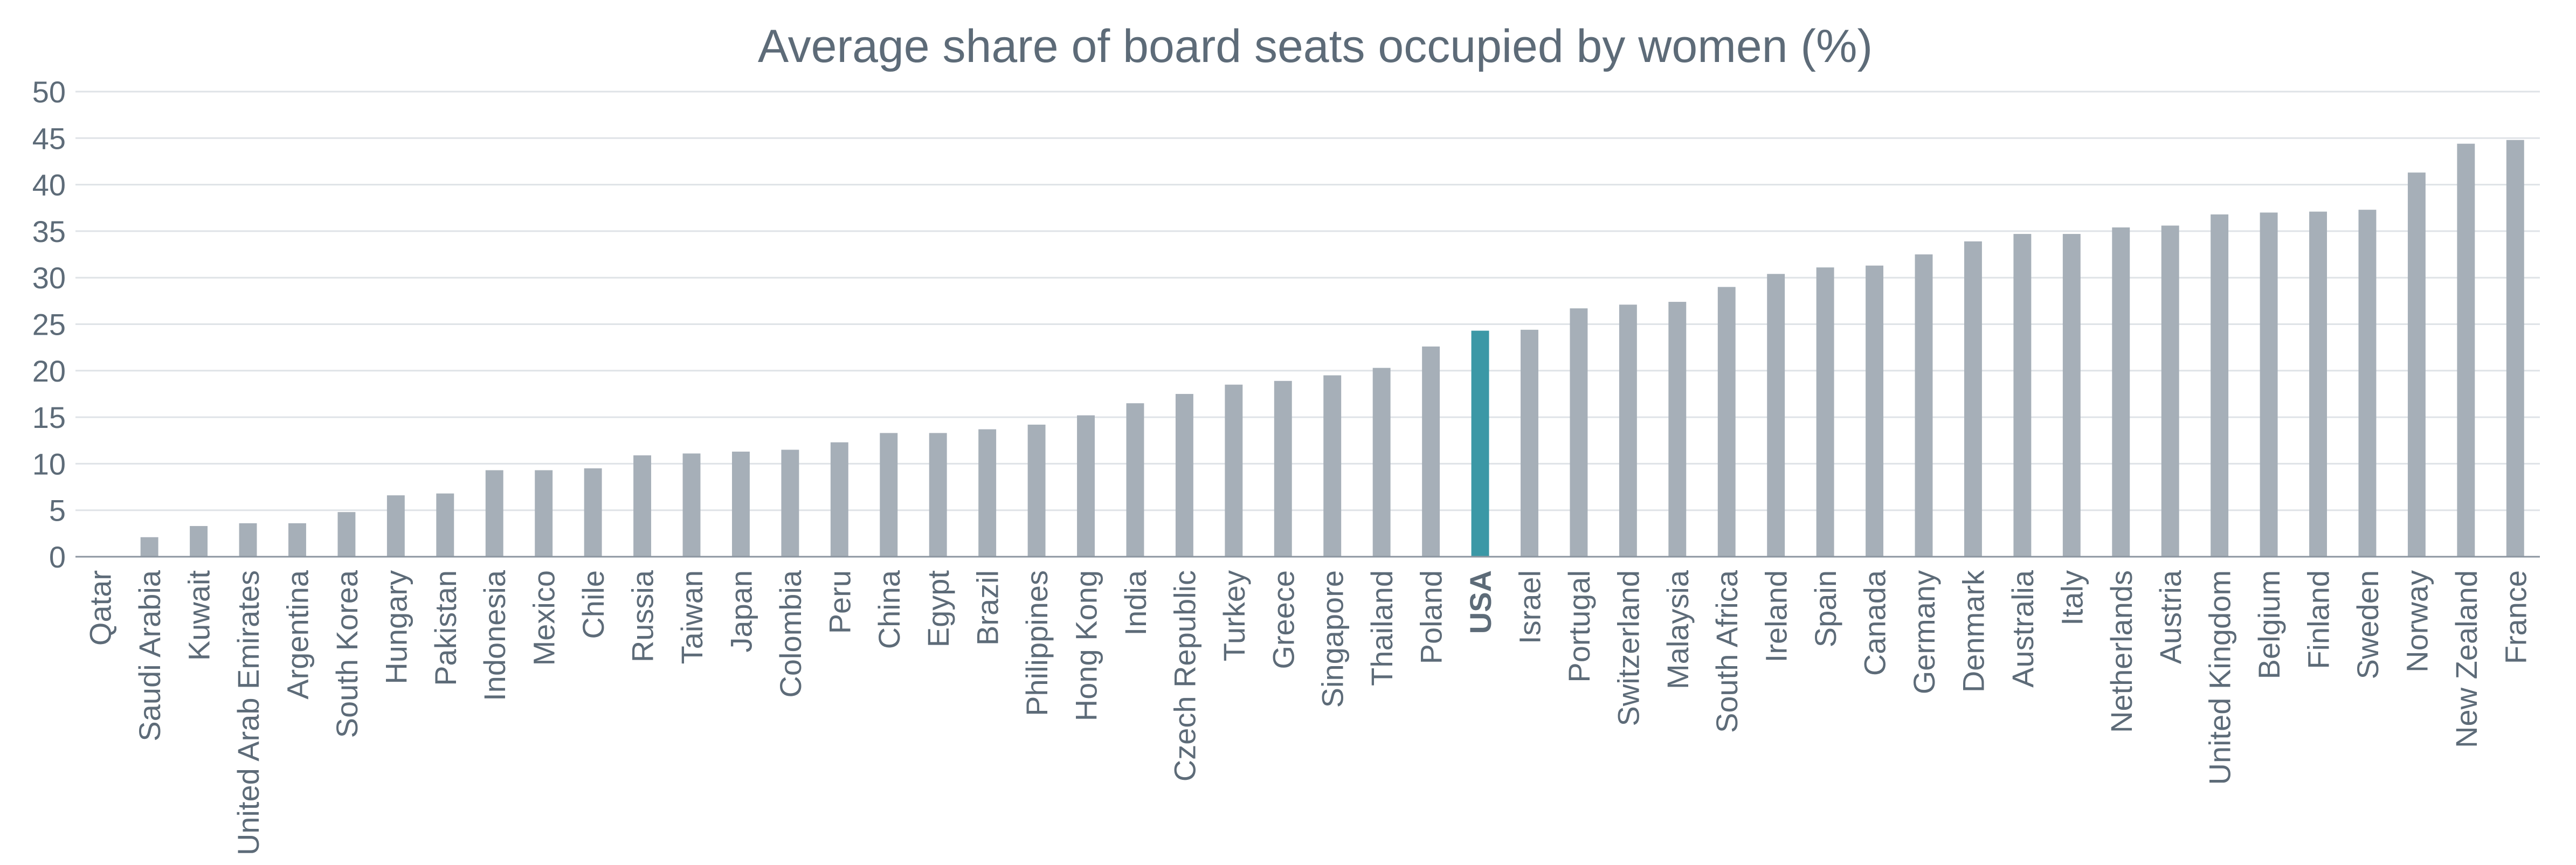 The height and width of the screenshot is (865, 2576). Describe the element at coordinates (1283, 619) in the screenshot. I see `x-tick-label: Greece` at that location.